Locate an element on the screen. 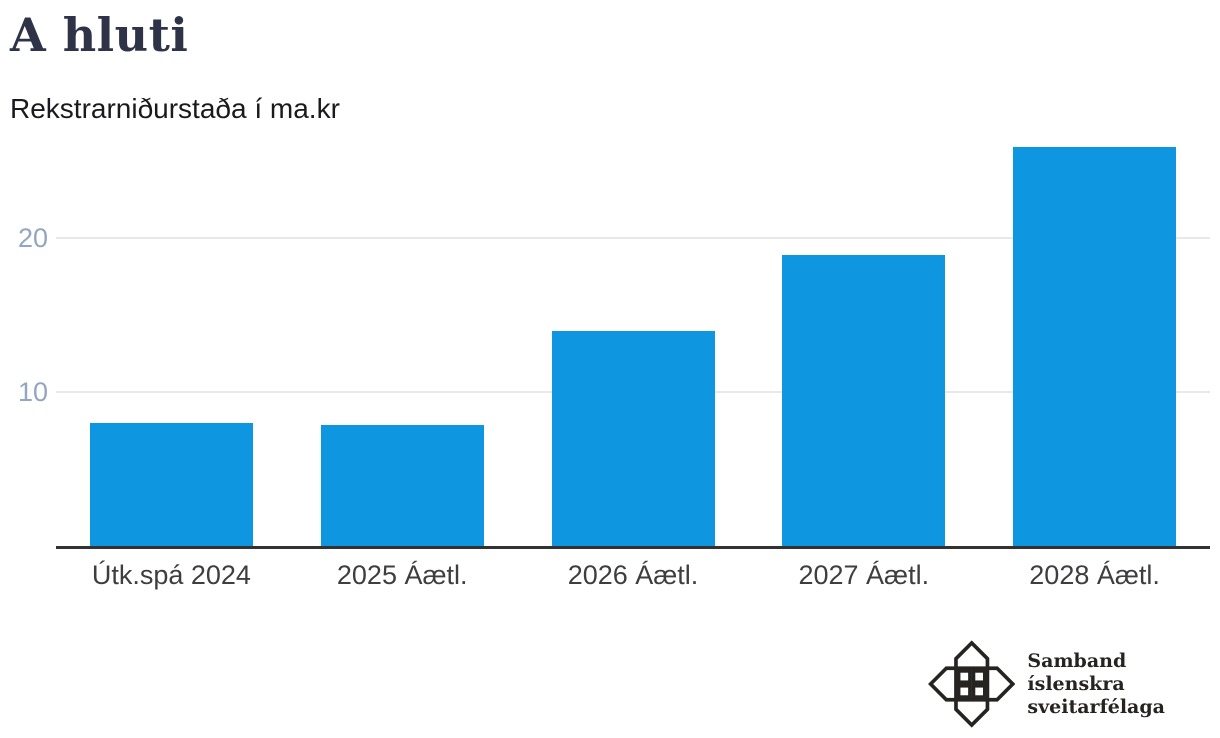  brand-footer: Samband íslenskra sveitarfélaga is located at coordinates (1074, 684).